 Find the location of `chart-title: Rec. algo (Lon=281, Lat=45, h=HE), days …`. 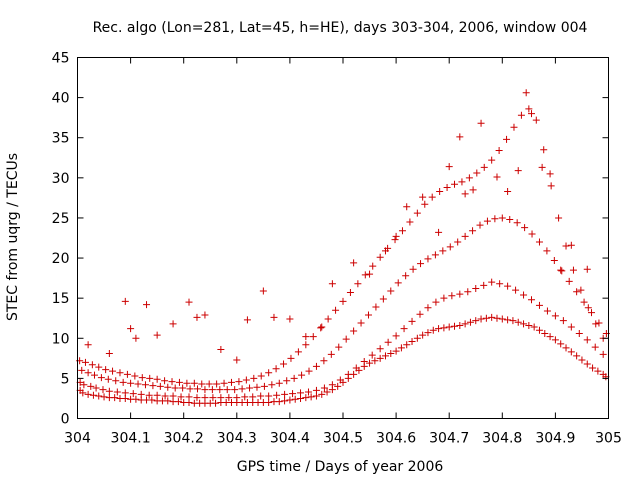

chart-title: Rec. algo (Lon=281, Lat=45, h=HE), days … is located at coordinates (340, 28).